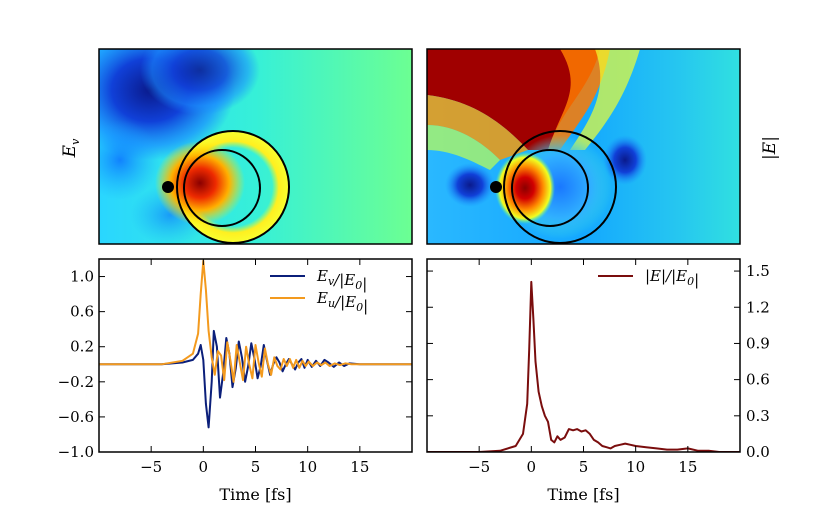  What do you see at coordinates (76, 452) in the screenshot?
I see `y-tick-label: −1.0` at bounding box center [76, 452].